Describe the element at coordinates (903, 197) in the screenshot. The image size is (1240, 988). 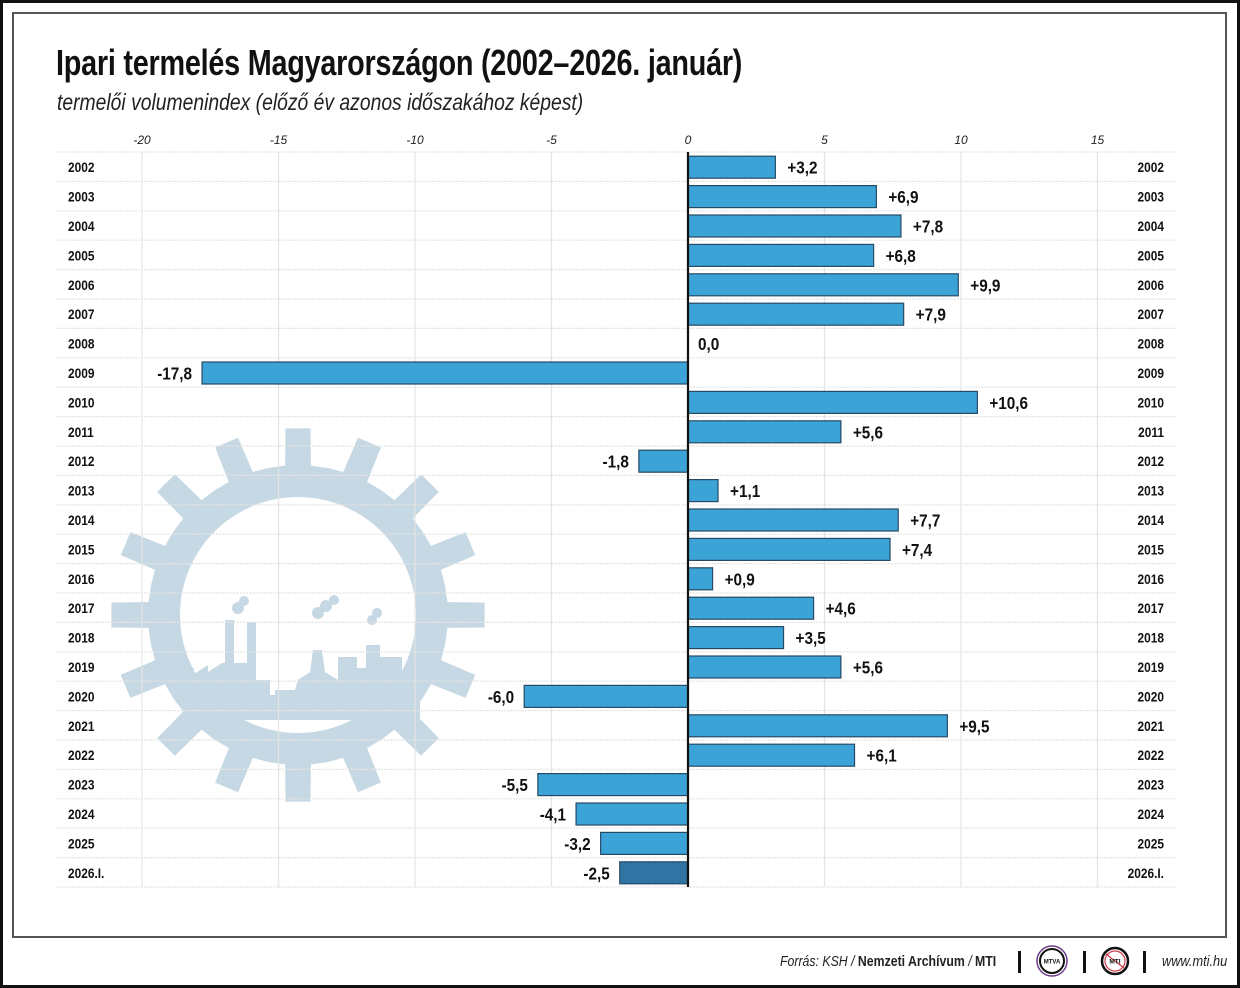
I see `data-label: +6,9` at that location.